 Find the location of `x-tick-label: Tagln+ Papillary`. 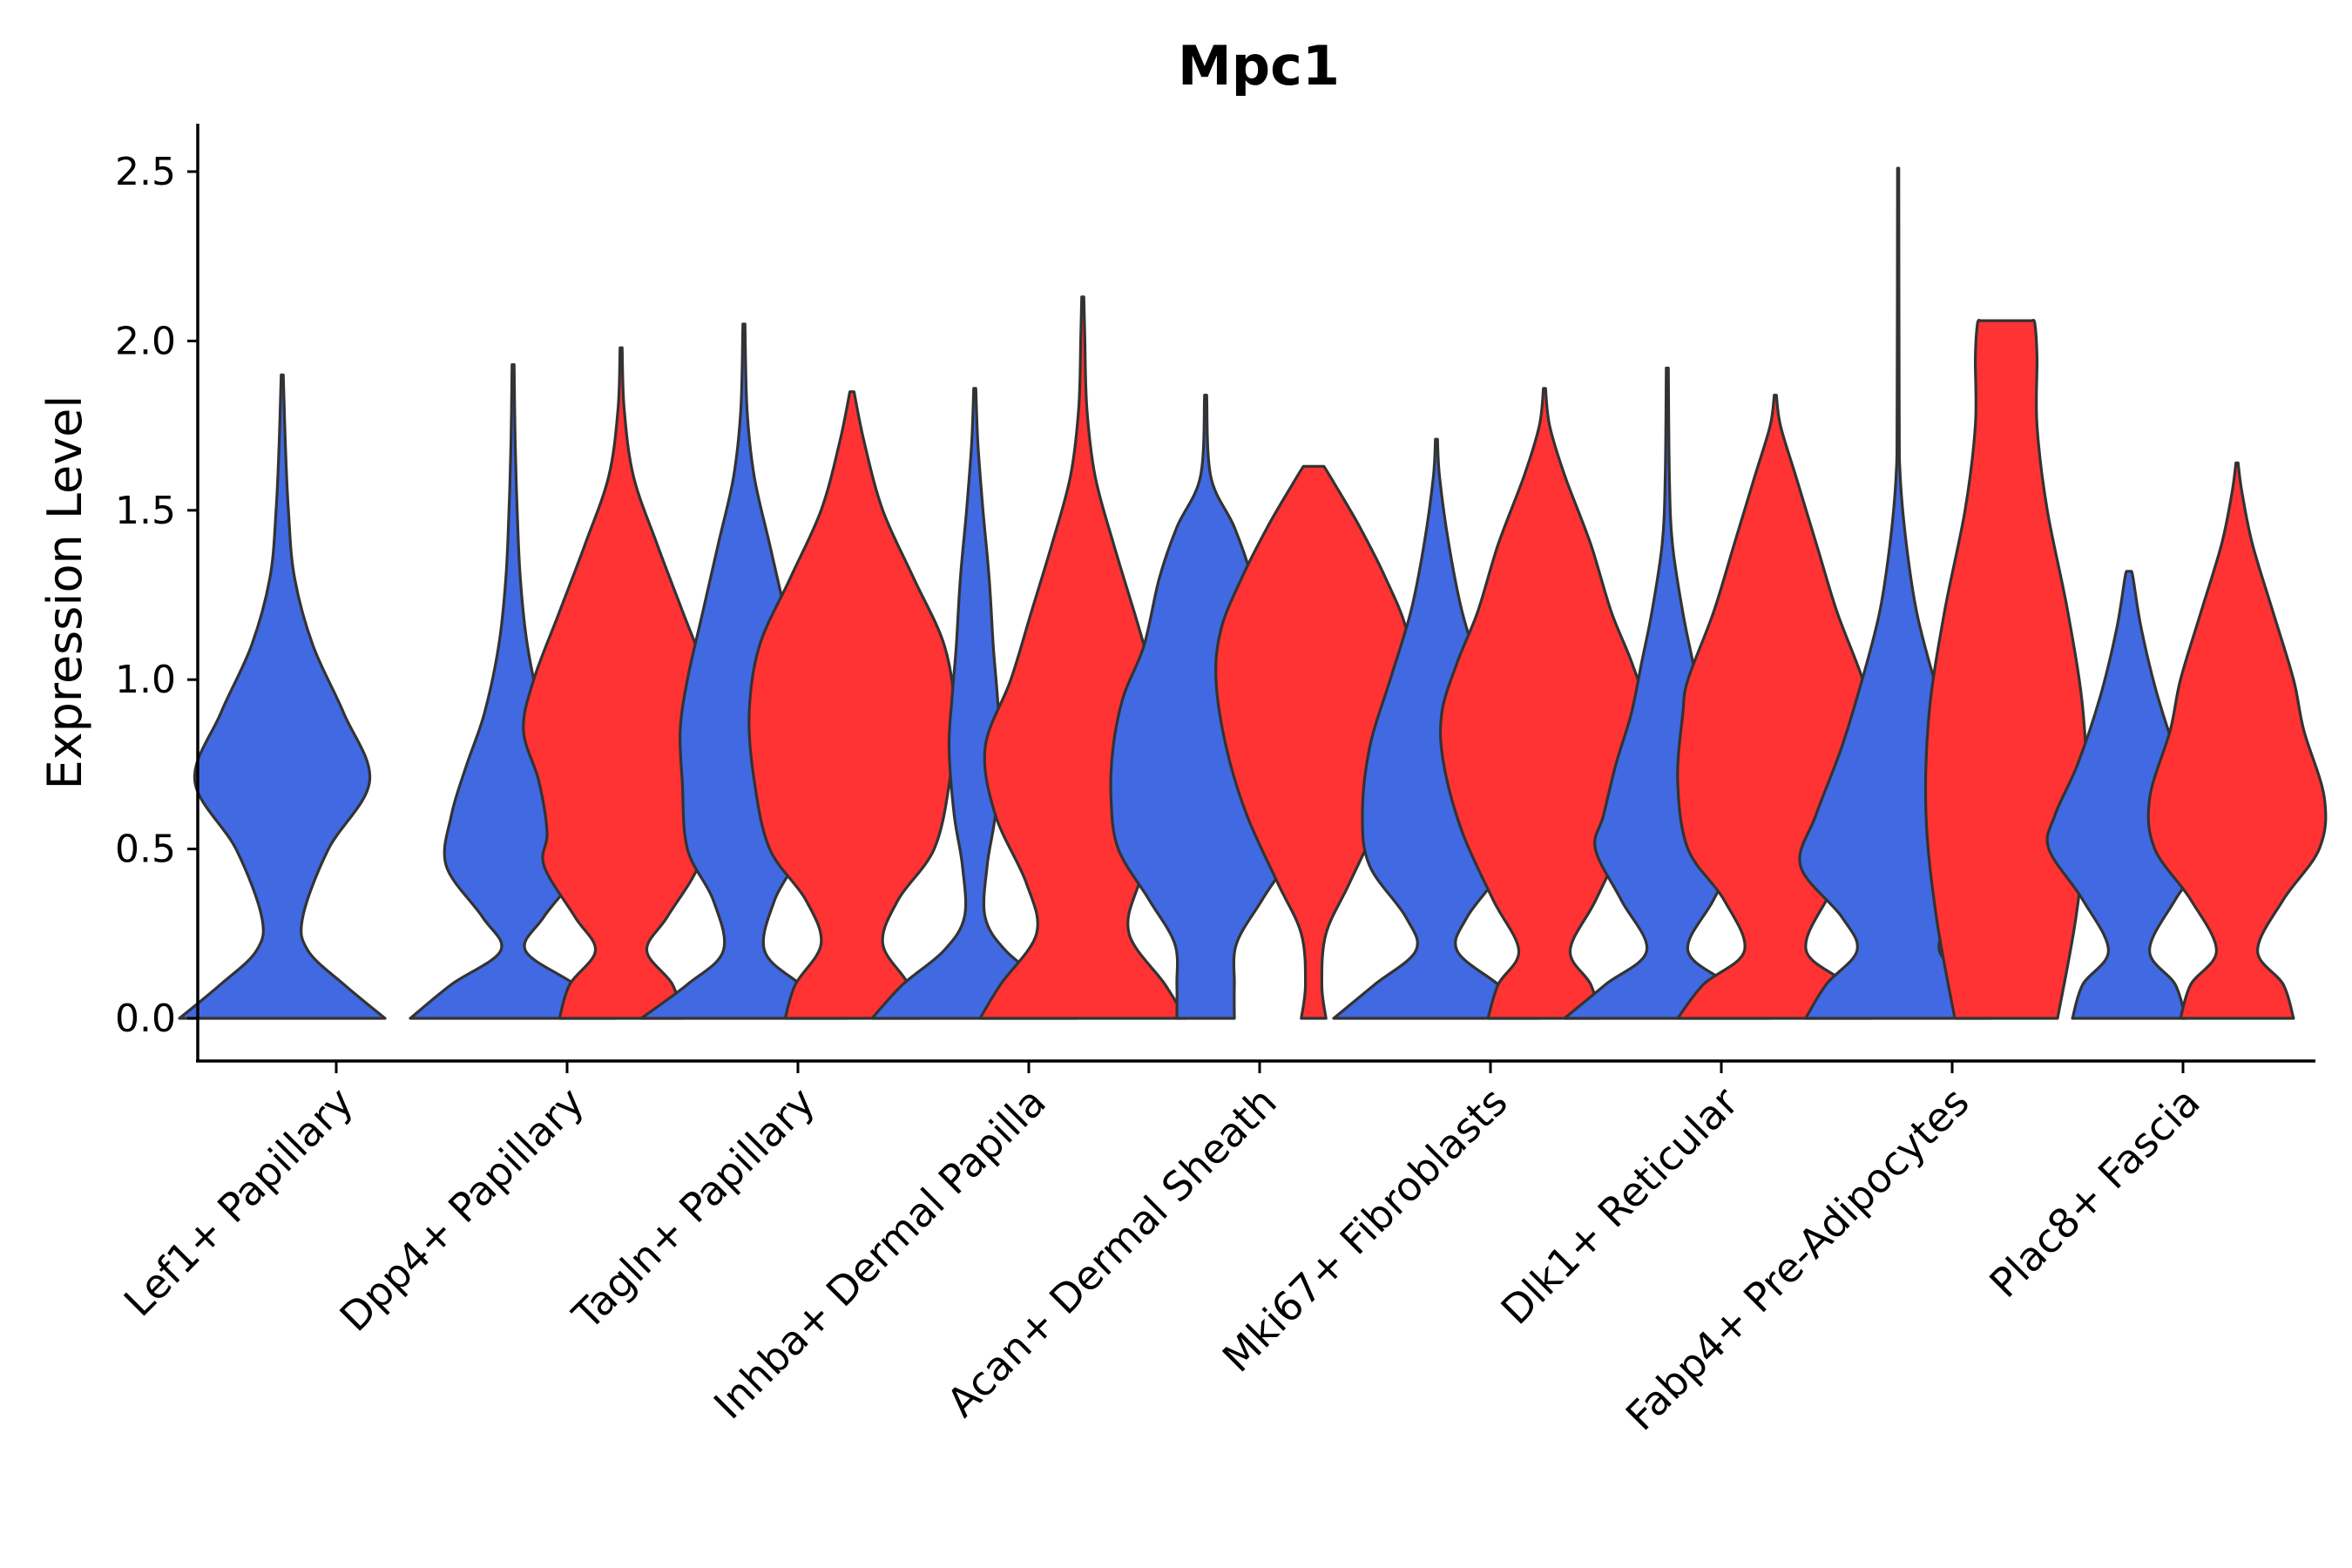

x-tick-label: Tagln+ Papillary is located at coordinates (693, 1209).